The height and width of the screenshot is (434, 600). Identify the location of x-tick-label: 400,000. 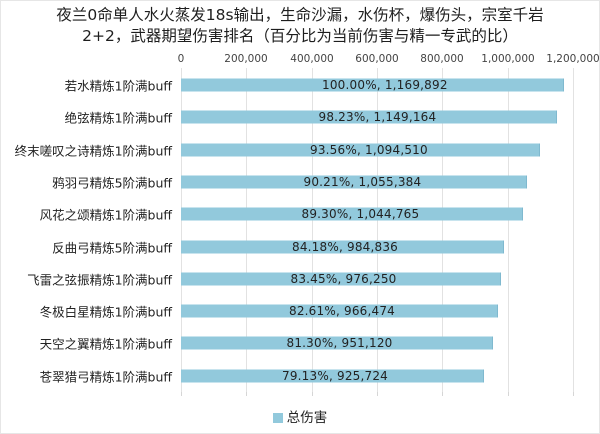
(312, 59).